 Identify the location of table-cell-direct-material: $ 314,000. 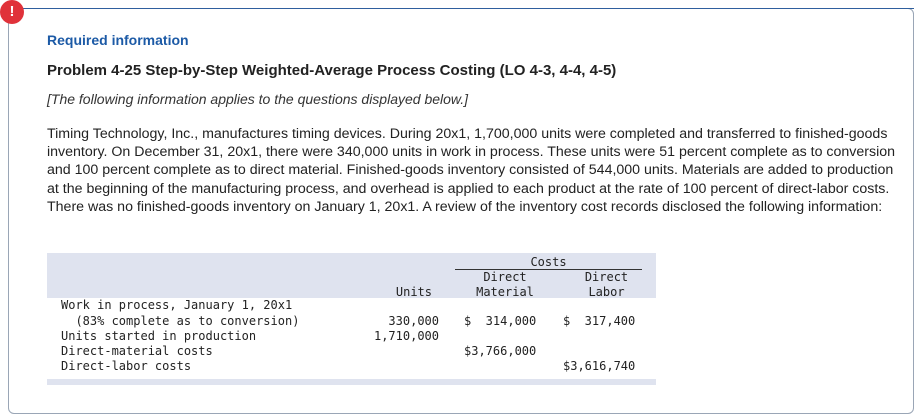
(500, 321).